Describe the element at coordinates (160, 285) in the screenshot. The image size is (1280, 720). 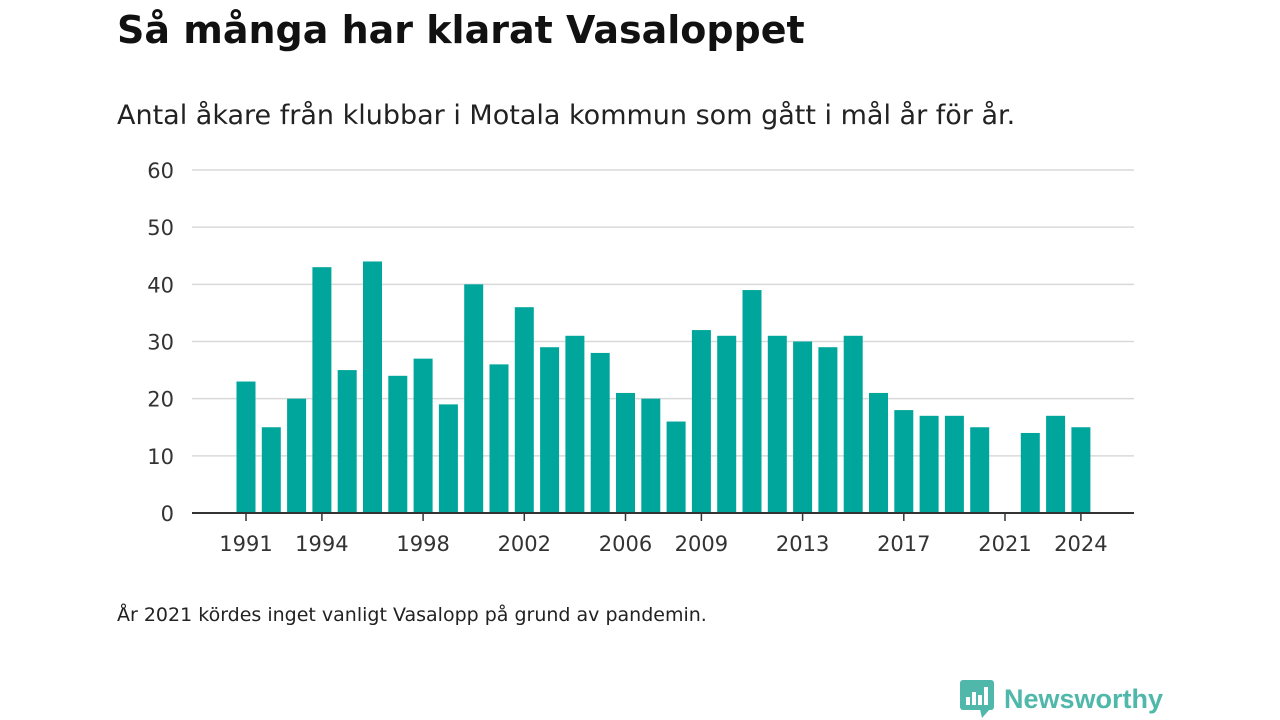
I see `y-tick-label: 40` at that location.